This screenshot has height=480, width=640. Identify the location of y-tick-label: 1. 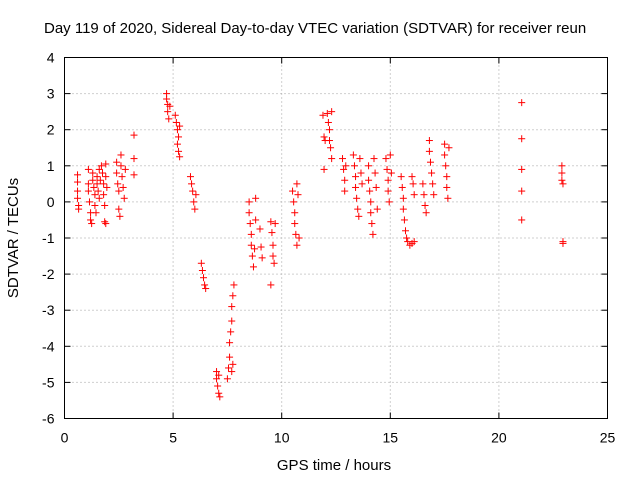
(51, 166).